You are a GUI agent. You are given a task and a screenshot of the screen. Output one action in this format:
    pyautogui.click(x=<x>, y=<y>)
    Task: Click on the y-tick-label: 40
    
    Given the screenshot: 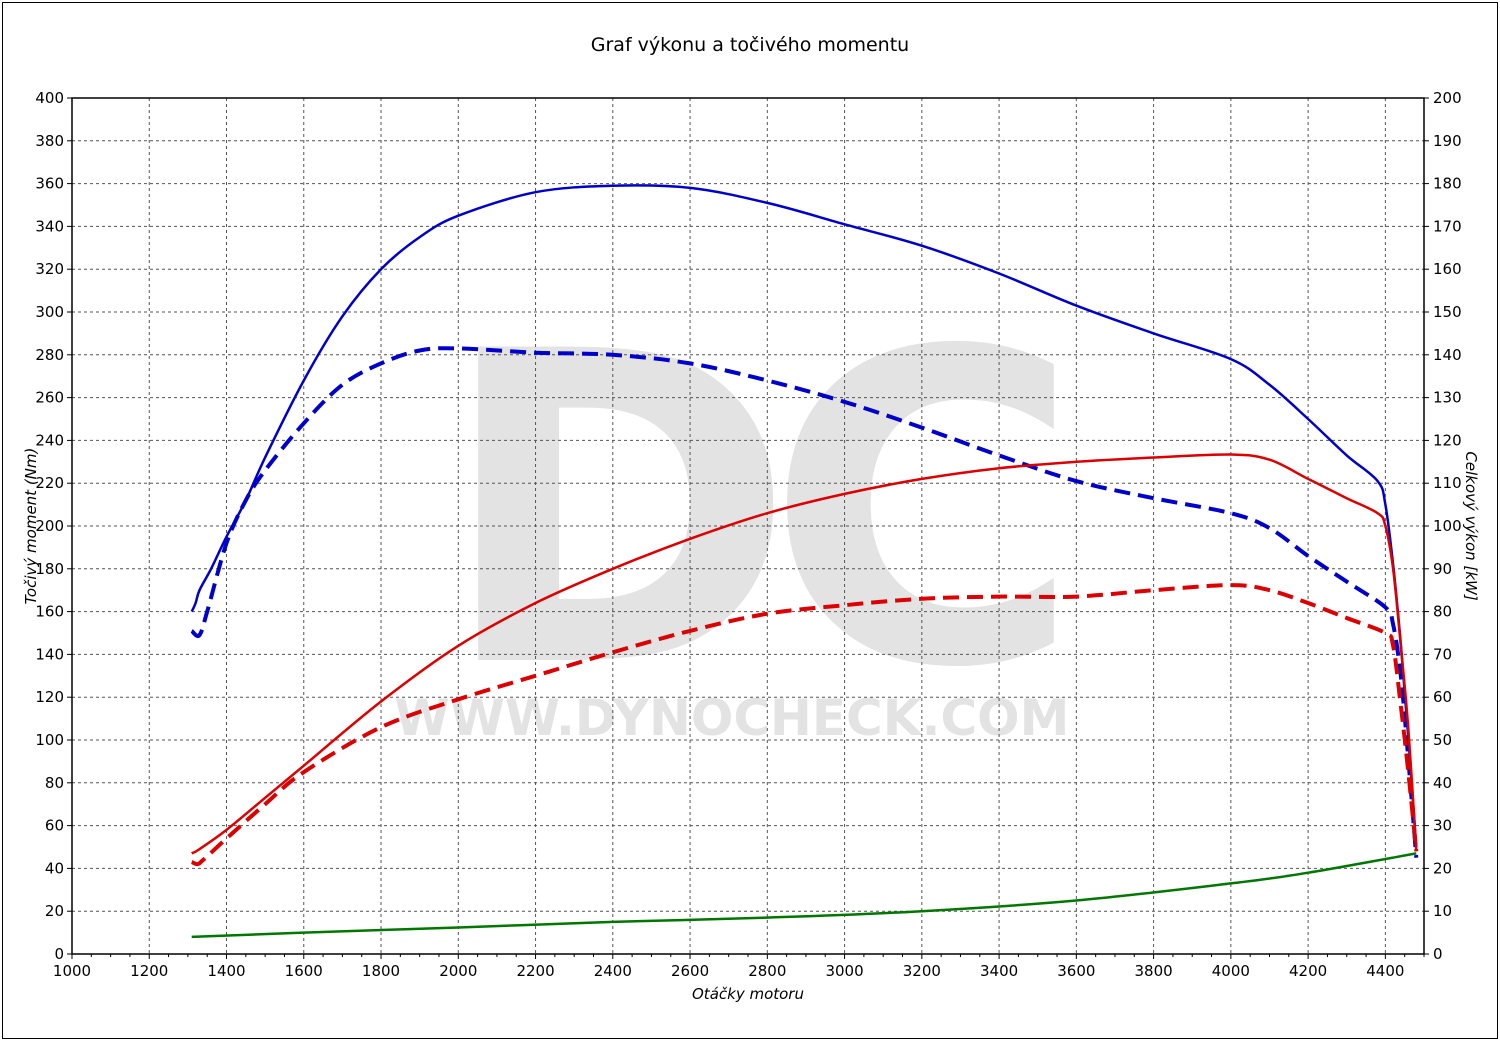 What is the action you would take?
    pyautogui.click(x=54, y=868)
    